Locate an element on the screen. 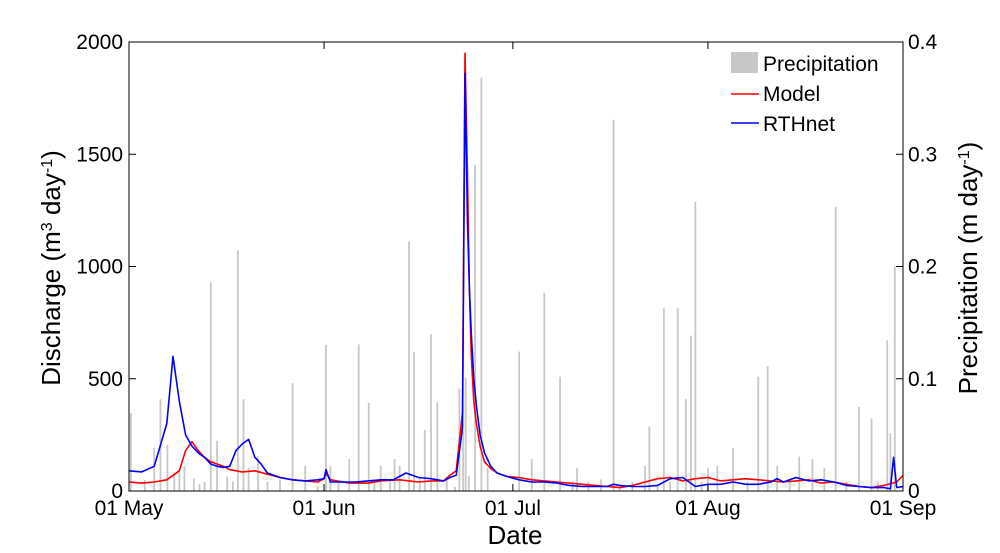 The image size is (1000, 553). x-tick-label: 01 May is located at coordinates (129, 508).